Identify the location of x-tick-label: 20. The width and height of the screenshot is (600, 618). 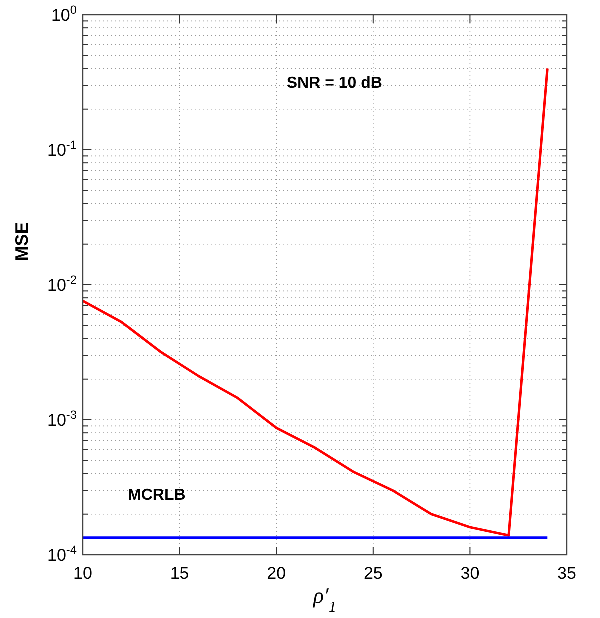
(276, 573).